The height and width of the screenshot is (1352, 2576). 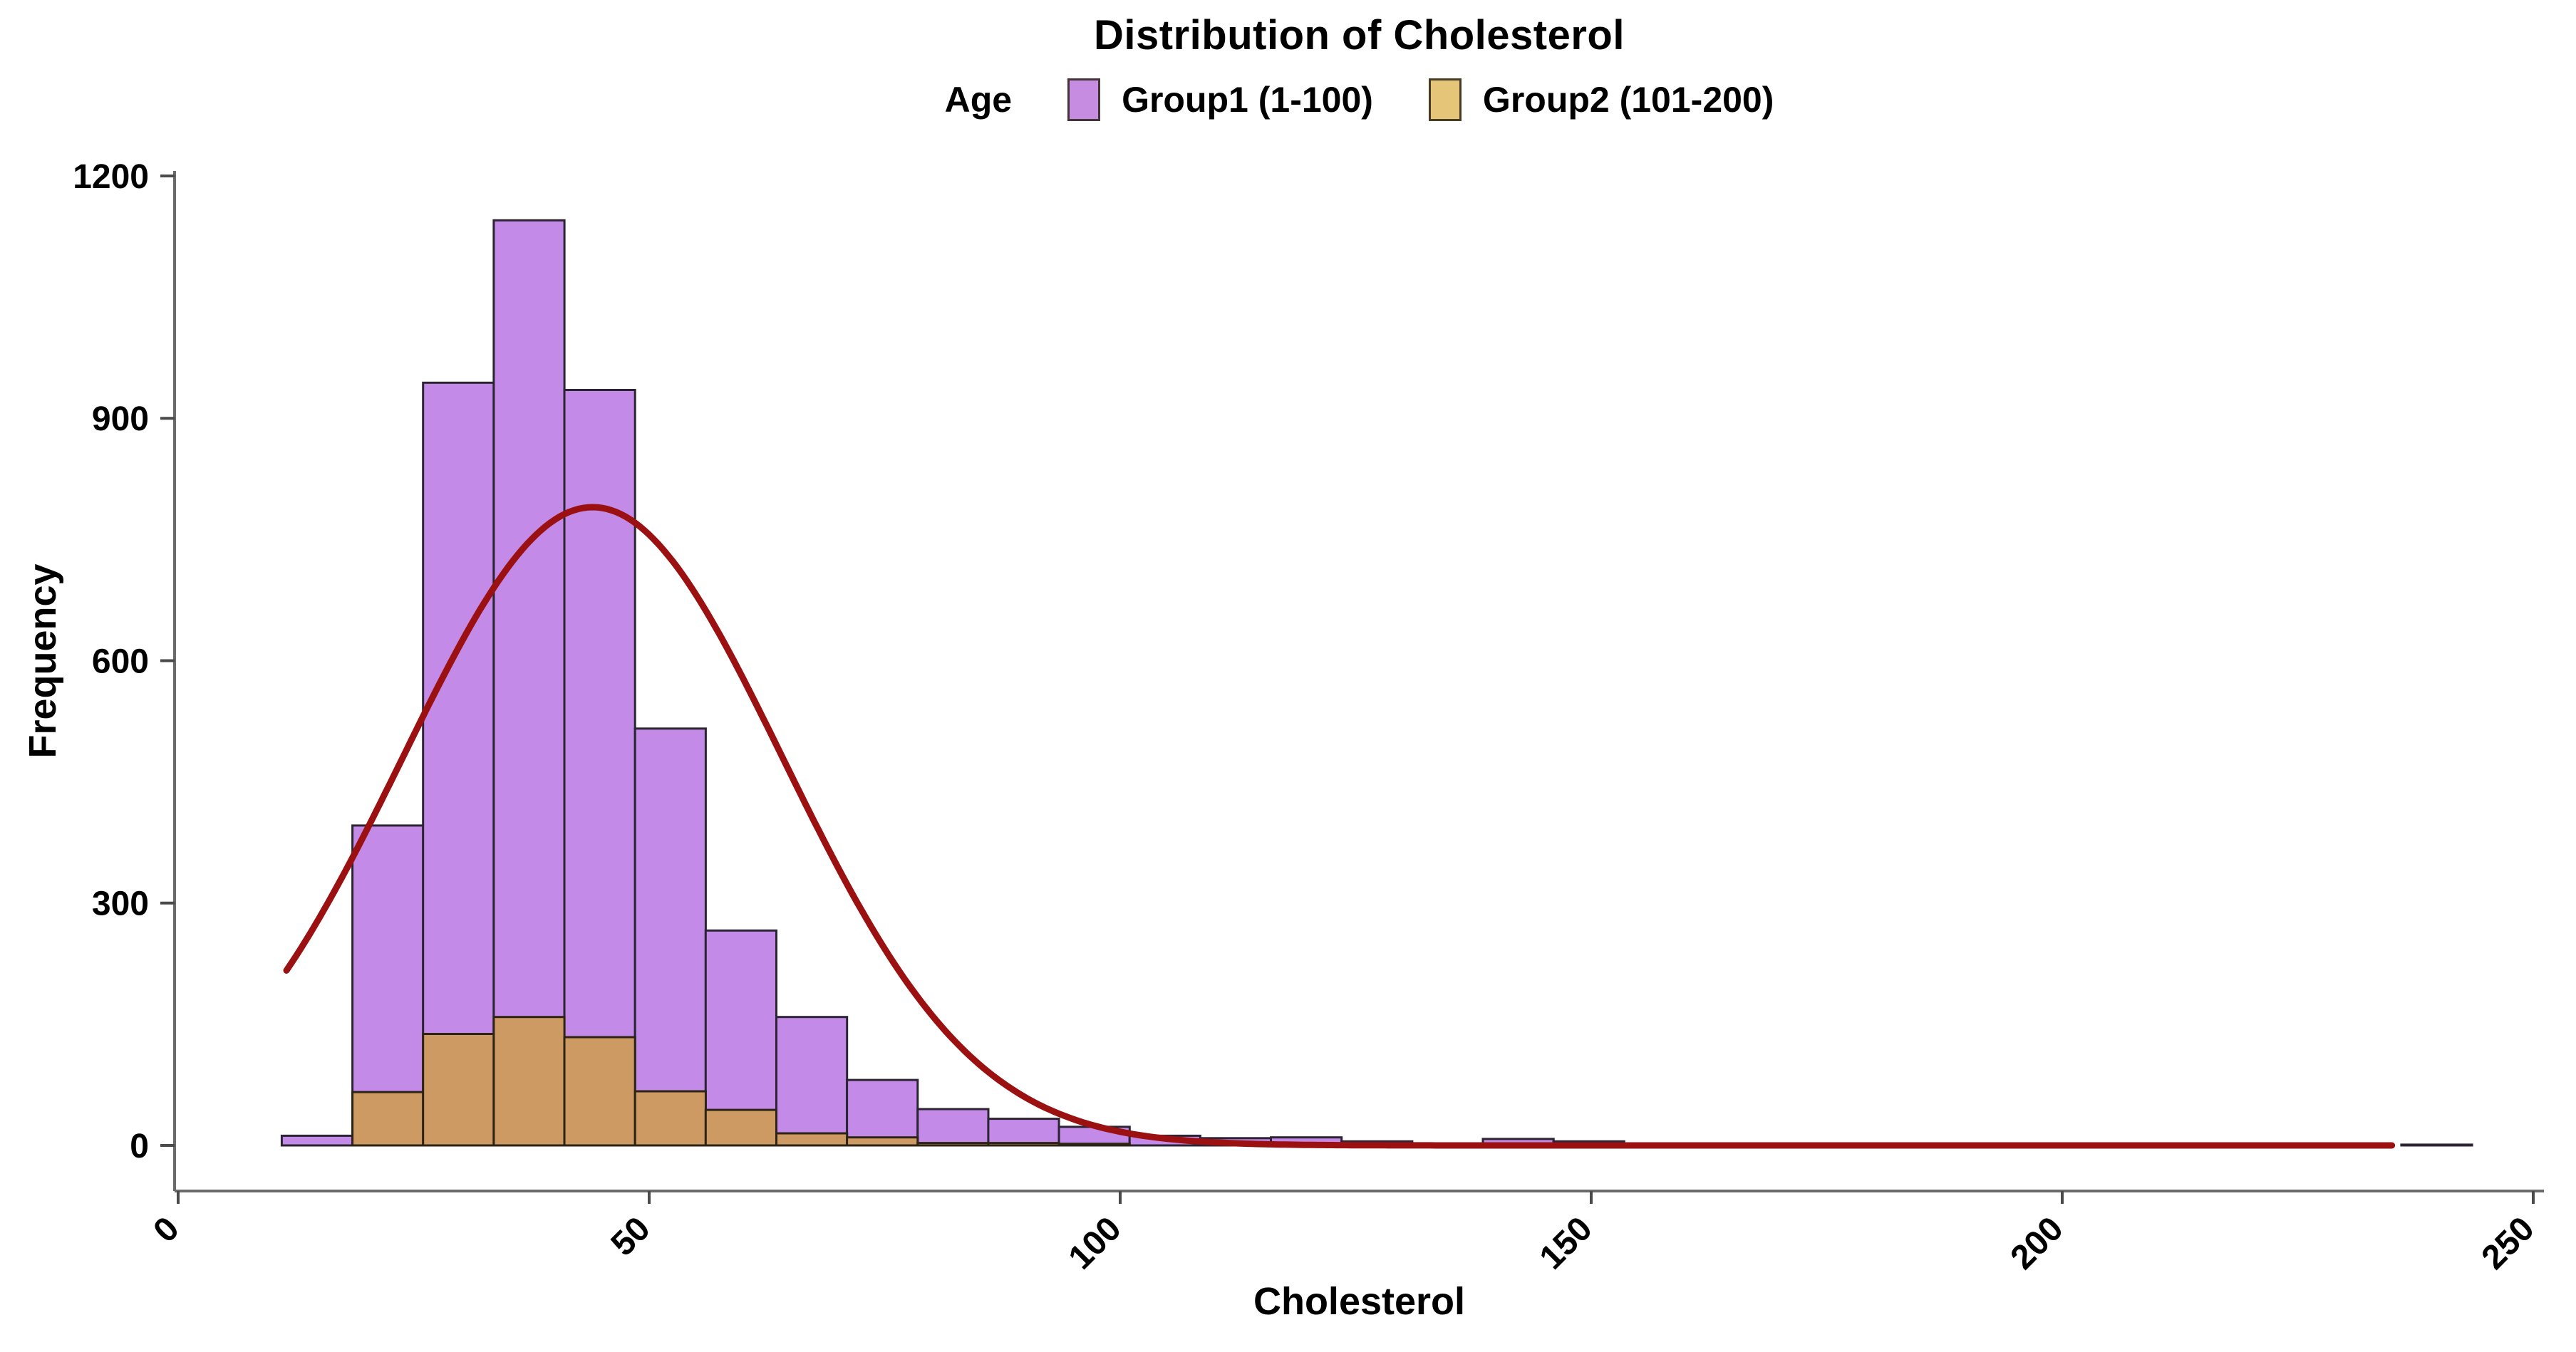 What do you see at coordinates (1344, 1233) in the screenshot?
I see `x-axis-ticks: 0 50 100 150 200 250` at bounding box center [1344, 1233].